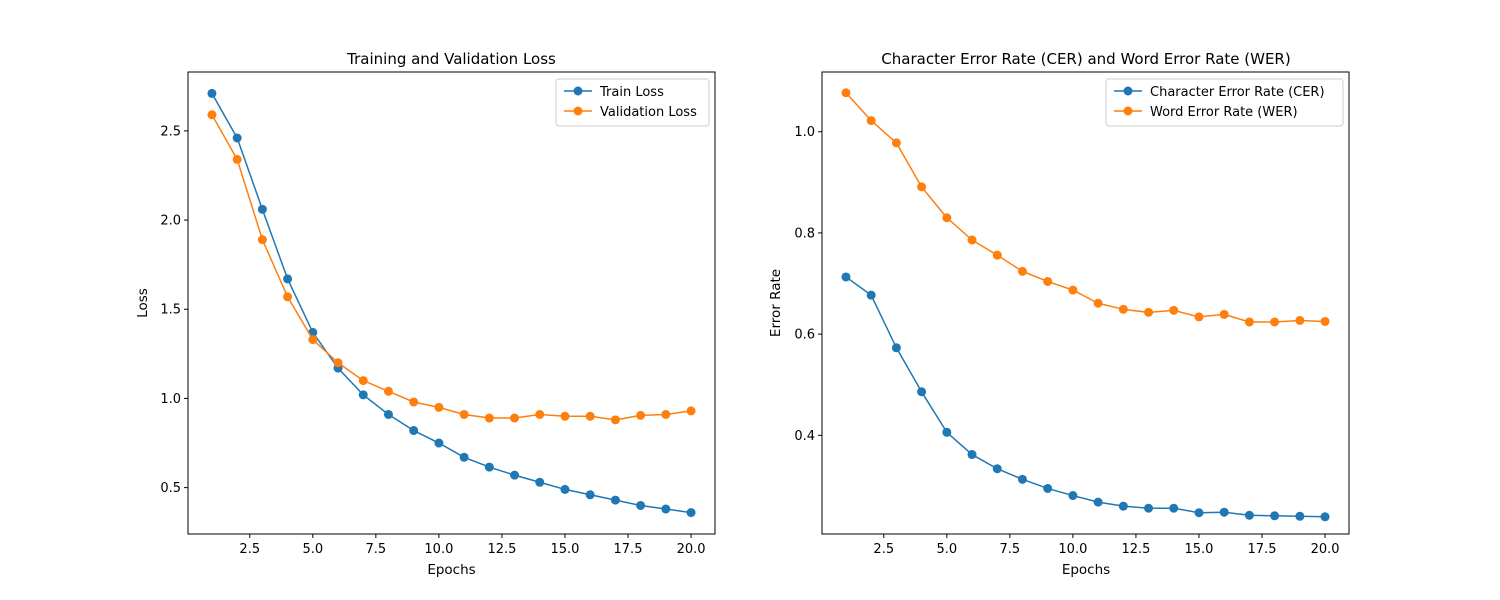  Describe the element at coordinates (472, 545) in the screenshot. I see `loss-chart-x-ticks: 2.5 5.0 7.5 10.0 12.5 15.0 17.5 20.0` at that location.